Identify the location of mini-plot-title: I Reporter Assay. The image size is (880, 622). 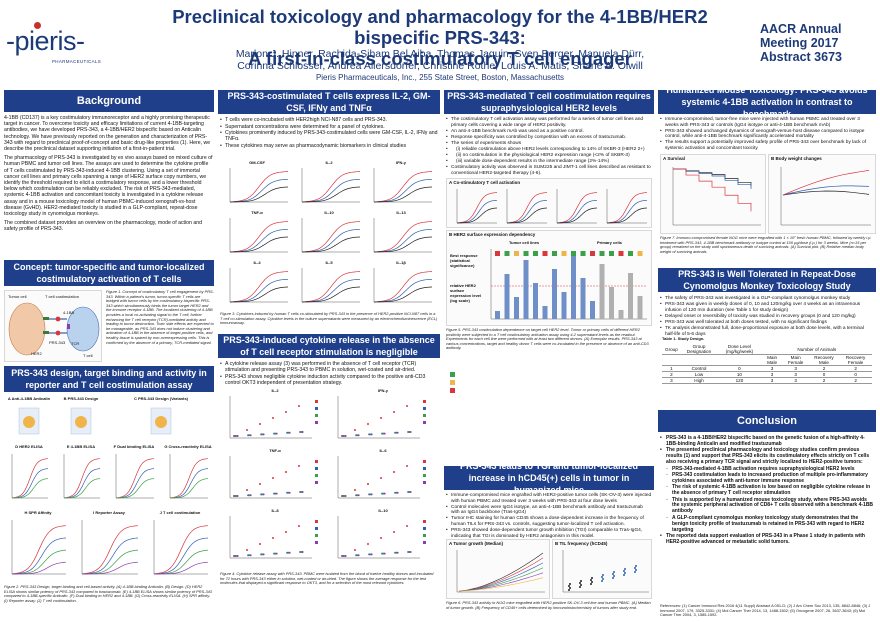
(109, 512).